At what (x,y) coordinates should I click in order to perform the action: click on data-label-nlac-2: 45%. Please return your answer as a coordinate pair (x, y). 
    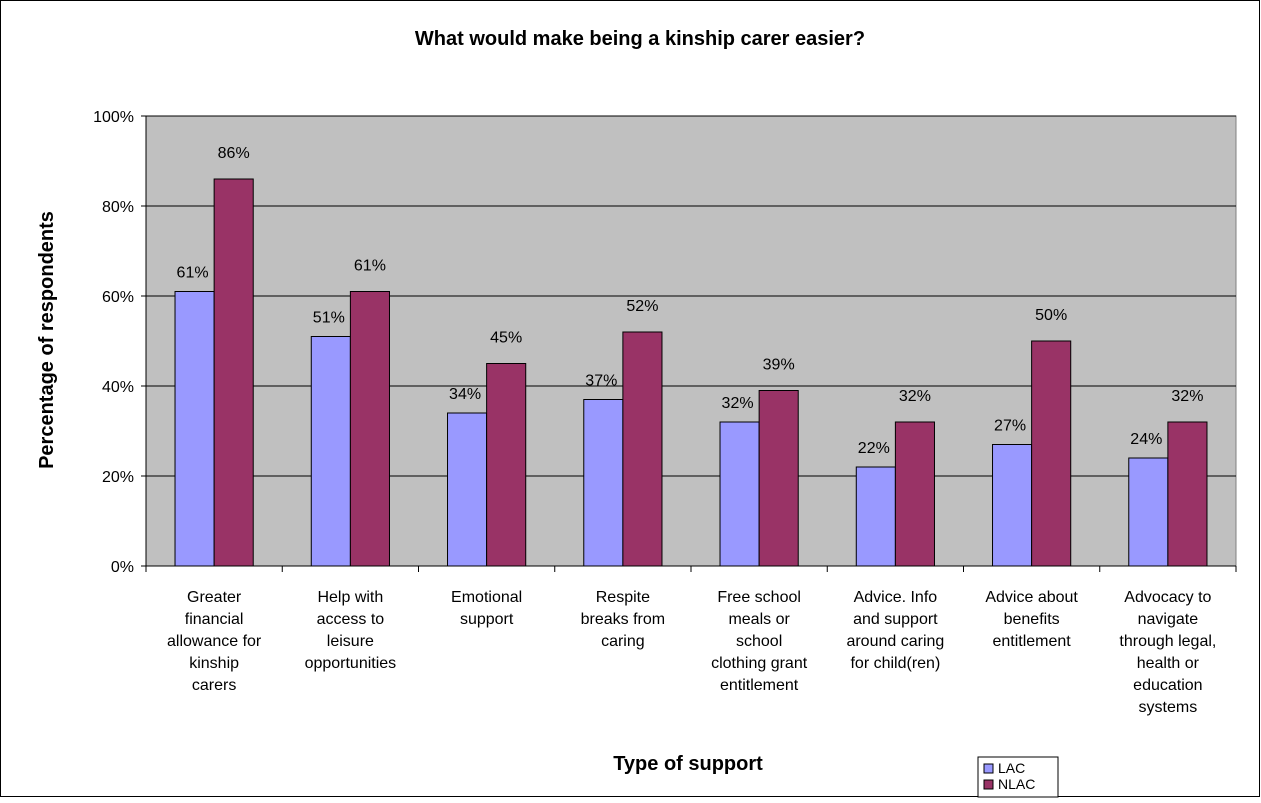
    Looking at the image, I should click on (506, 338).